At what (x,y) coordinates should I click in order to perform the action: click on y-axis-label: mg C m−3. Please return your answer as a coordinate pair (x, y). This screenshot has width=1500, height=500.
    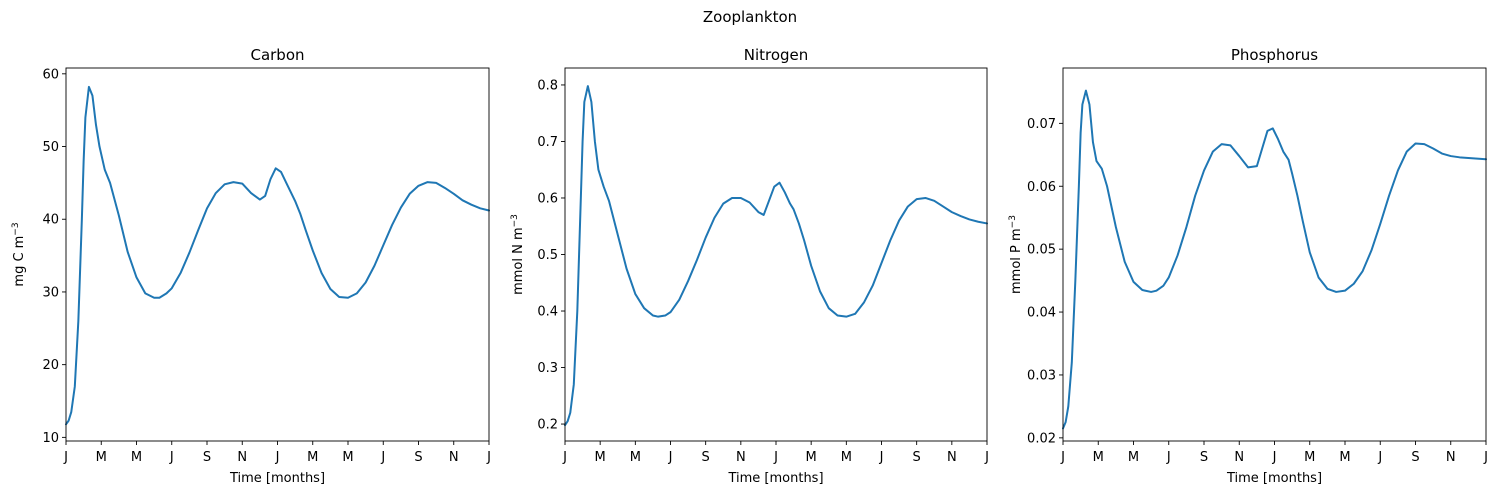
    Looking at the image, I should click on (19, 254).